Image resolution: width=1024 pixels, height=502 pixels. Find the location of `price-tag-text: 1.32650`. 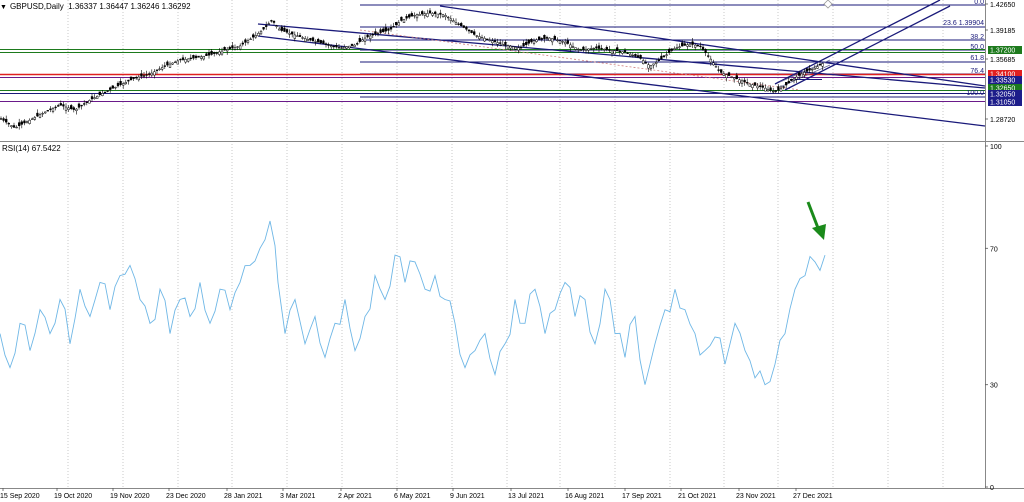

price-tag-text: 1.32650 is located at coordinates (1002, 89).